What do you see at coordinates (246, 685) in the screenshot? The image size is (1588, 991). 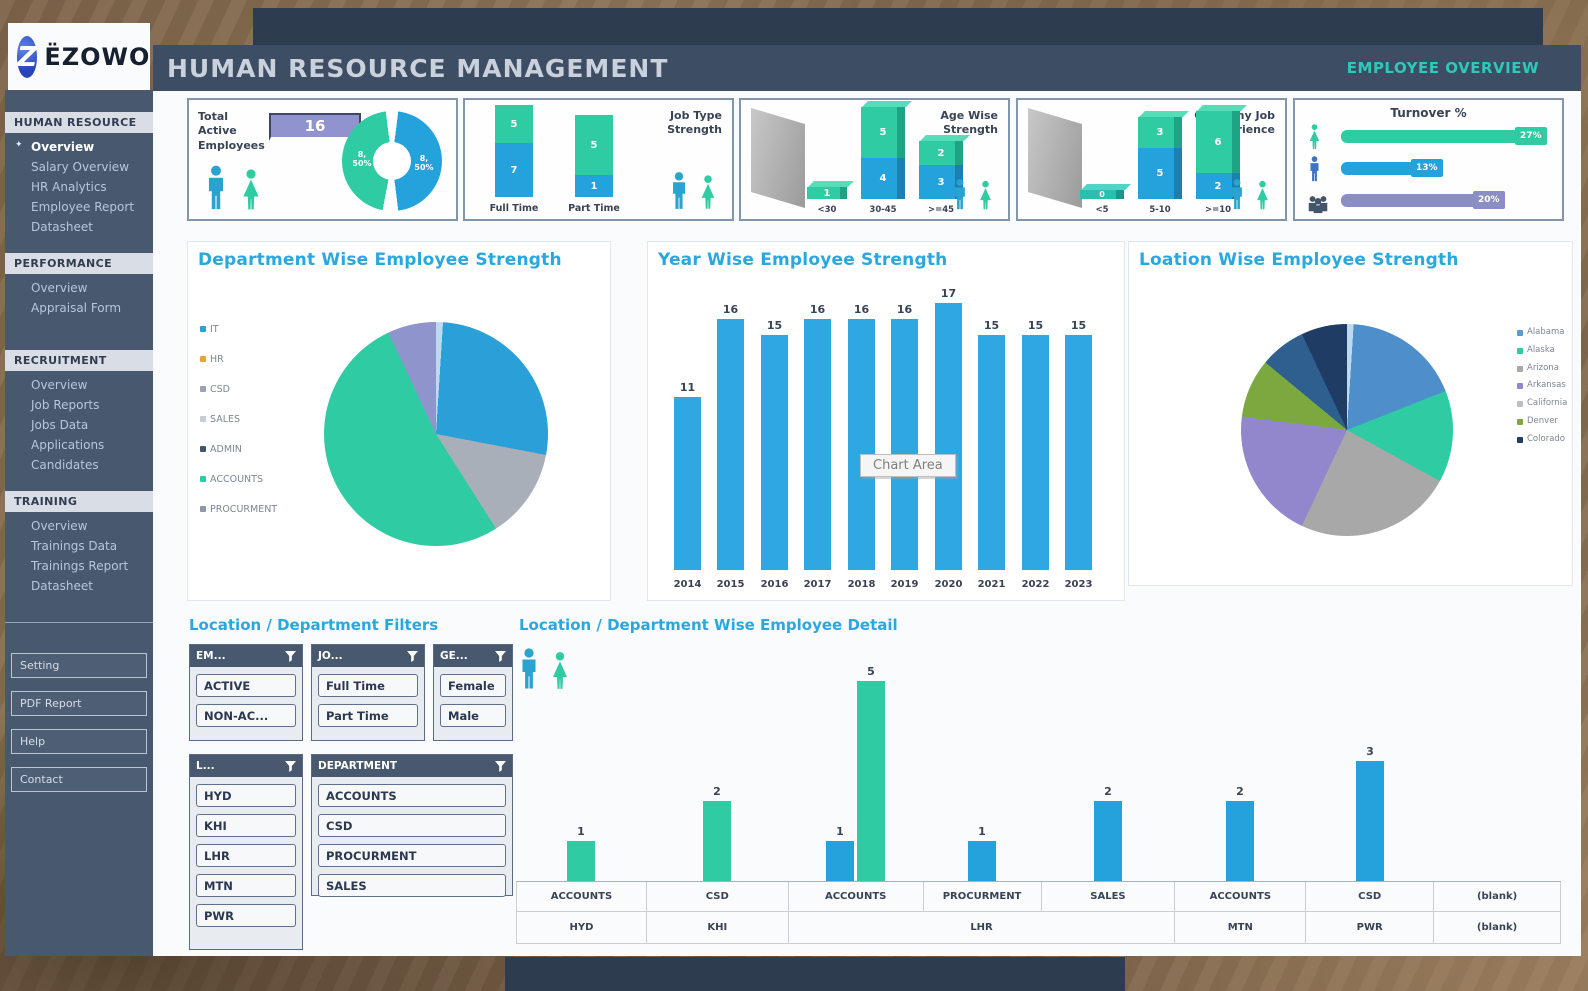 I see `slicer-item-active: ACTIVE` at bounding box center [246, 685].